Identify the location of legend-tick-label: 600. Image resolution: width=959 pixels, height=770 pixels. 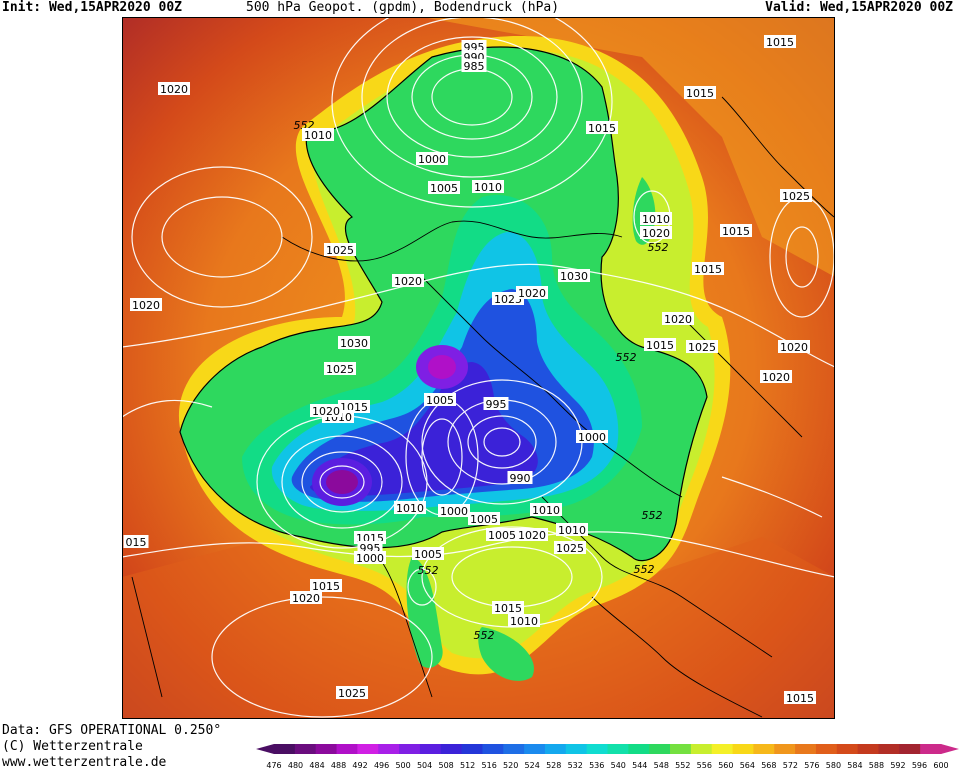
(940, 765).